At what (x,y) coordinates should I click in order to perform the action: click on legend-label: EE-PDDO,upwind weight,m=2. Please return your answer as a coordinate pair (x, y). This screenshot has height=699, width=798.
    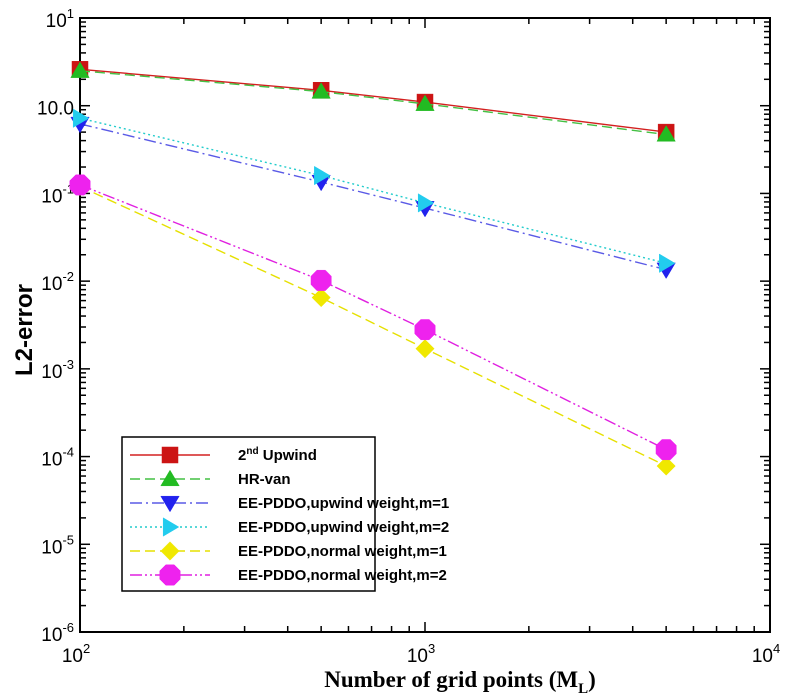
    Looking at the image, I should click on (343, 527).